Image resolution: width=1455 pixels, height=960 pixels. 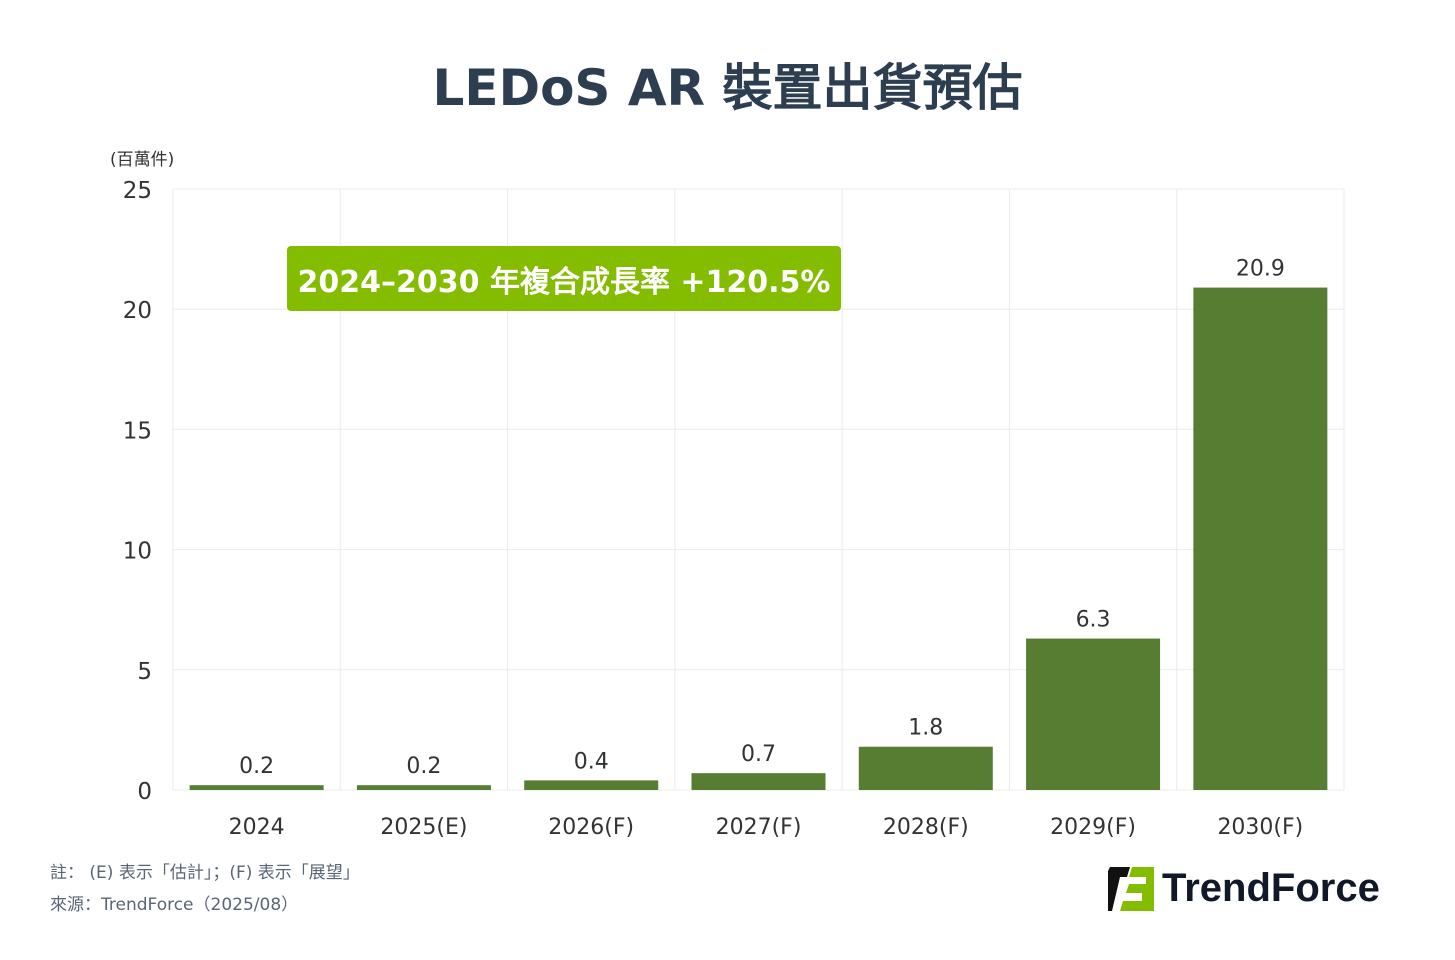 I want to click on x-tick-label: 2029(F), so click(x=1093, y=827).